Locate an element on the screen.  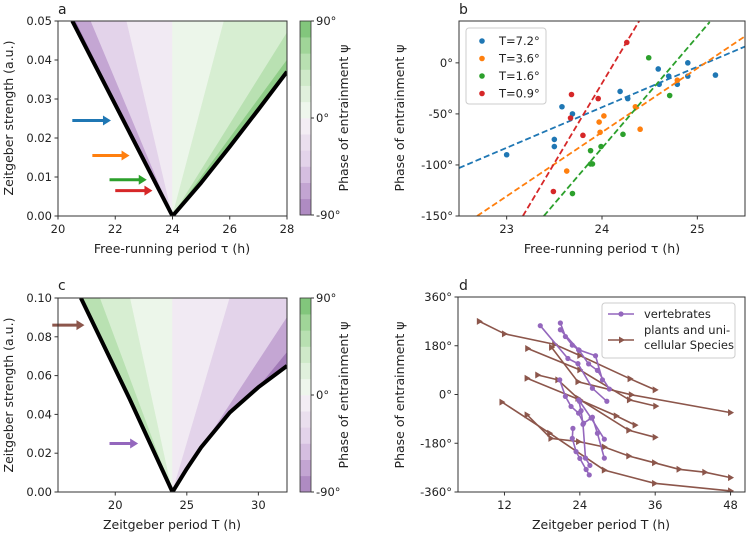
x-tick-label: 22 is located at coordinates (115, 229).